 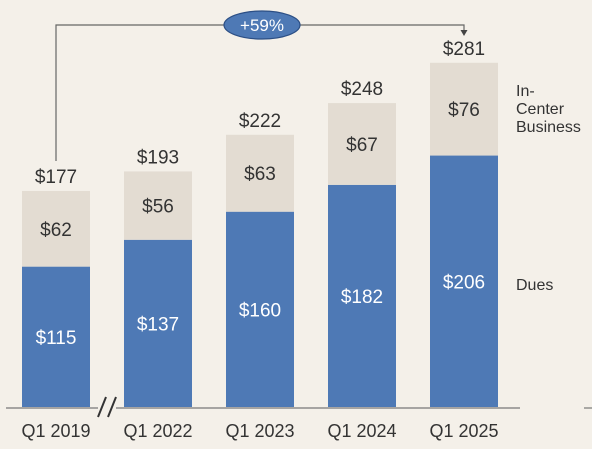 I want to click on legend-dues: Dues, so click(x=534, y=285).